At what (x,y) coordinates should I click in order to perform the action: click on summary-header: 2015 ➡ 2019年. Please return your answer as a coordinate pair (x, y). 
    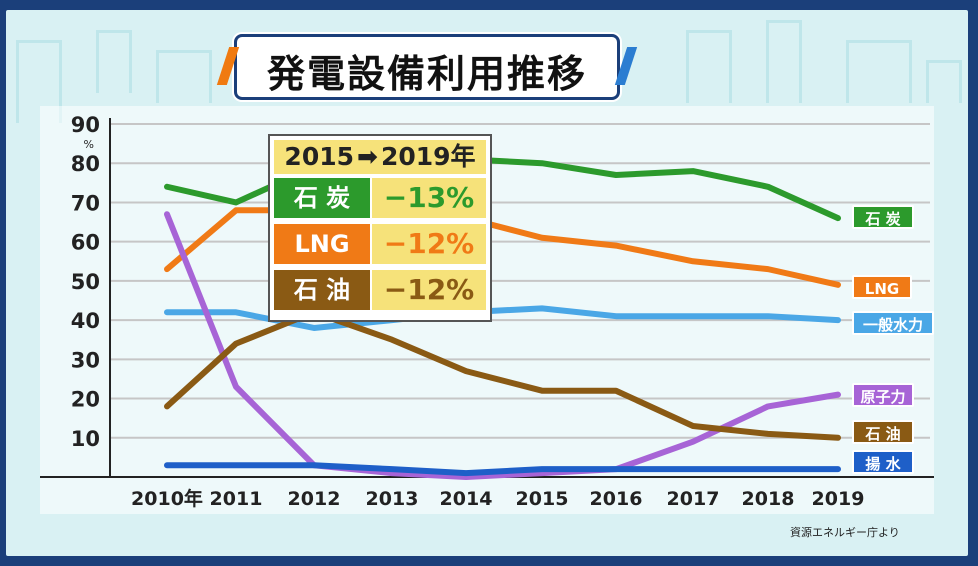
    Looking at the image, I should click on (380, 157).